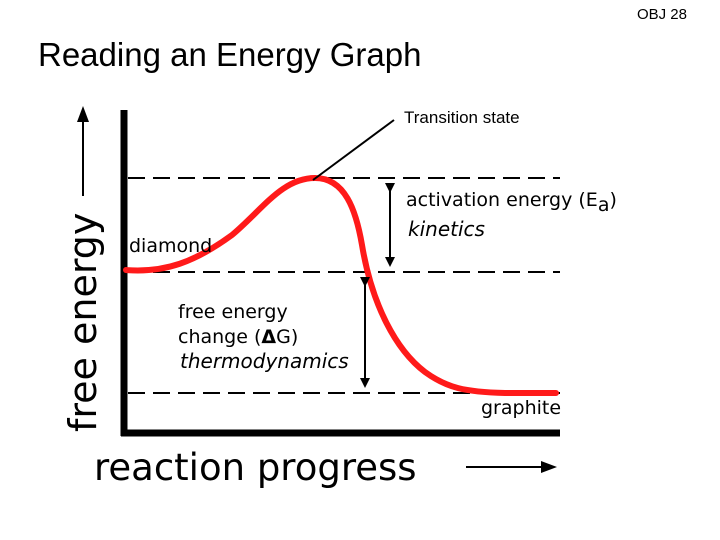 The width and height of the screenshot is (720, 540). What do you see at coordinates (219, 337) in the screenshot?
I see `delta-g-label-prefix: change (` at bounding box center [219, 337].